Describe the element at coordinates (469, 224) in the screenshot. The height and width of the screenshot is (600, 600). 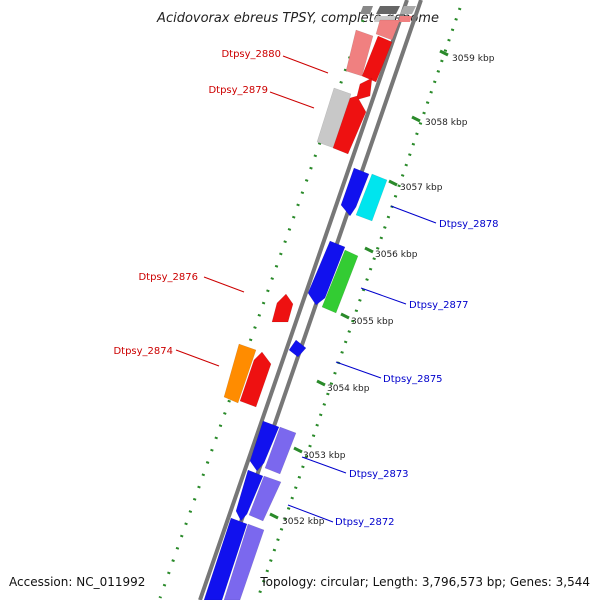
I see `gene-label-dtpsy-2878: Dtpsy_2878` at that location.